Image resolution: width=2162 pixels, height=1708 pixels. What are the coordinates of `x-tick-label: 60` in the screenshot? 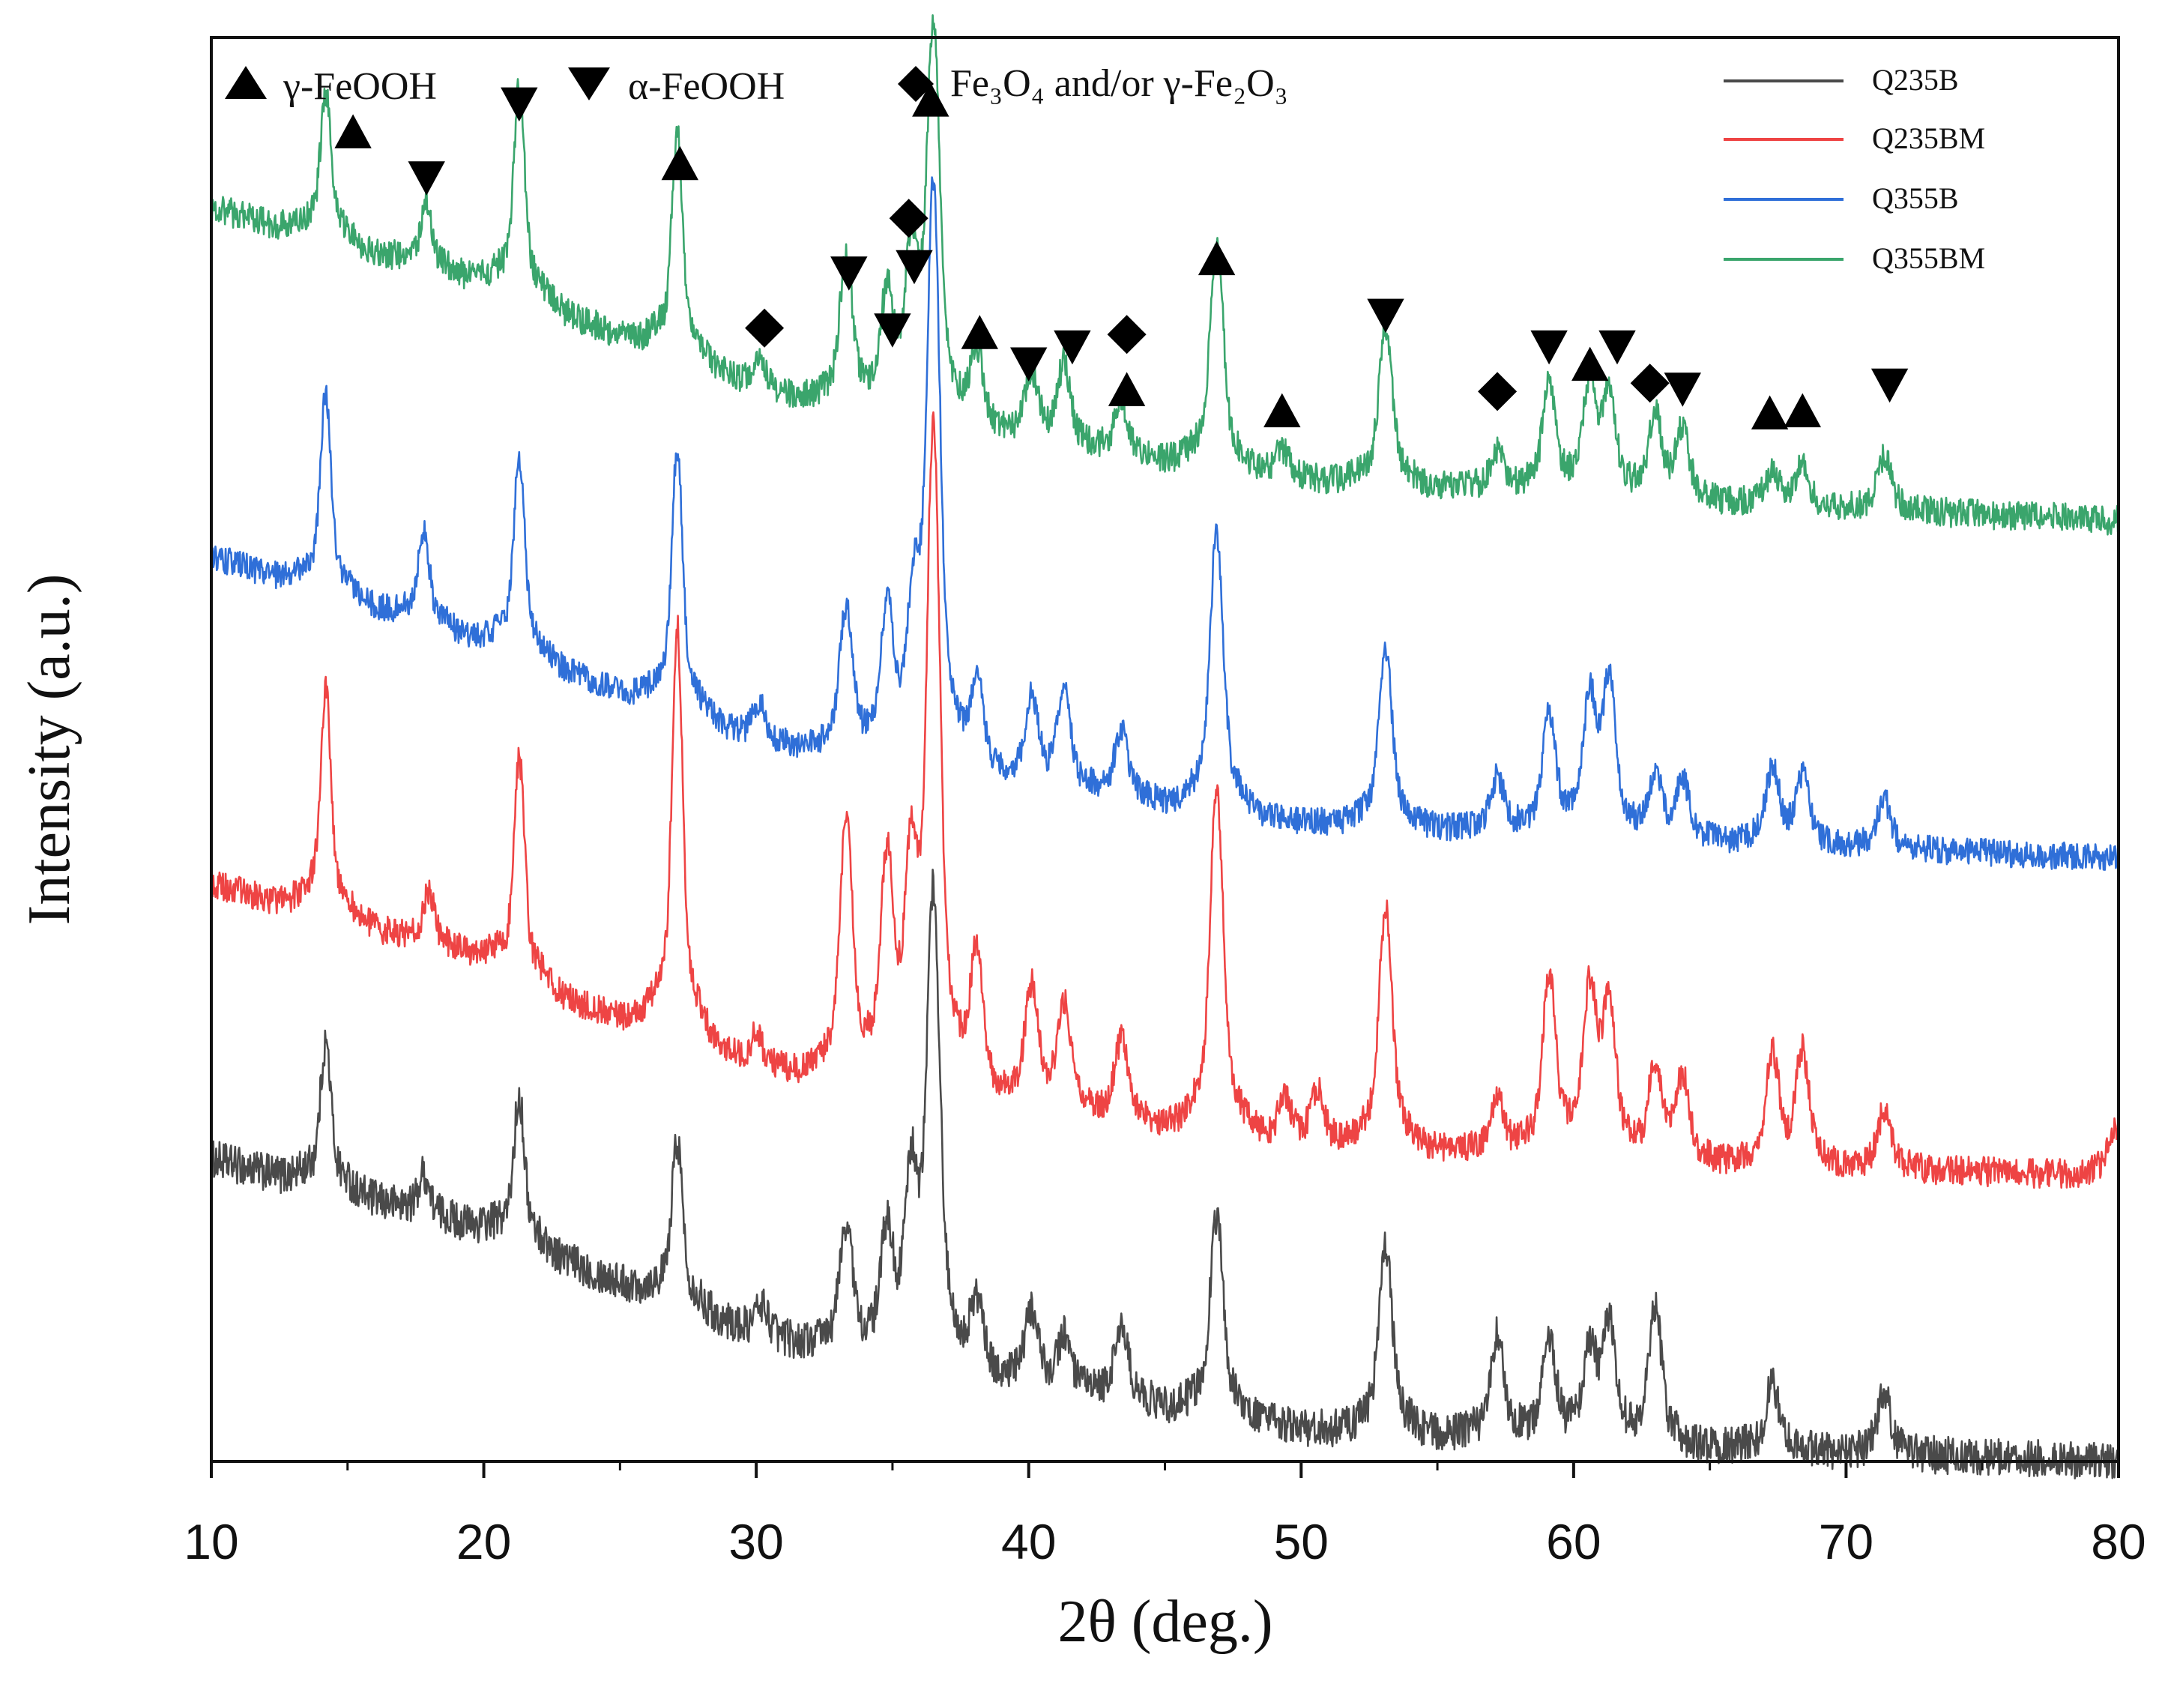 It's located at (1573, 1541).